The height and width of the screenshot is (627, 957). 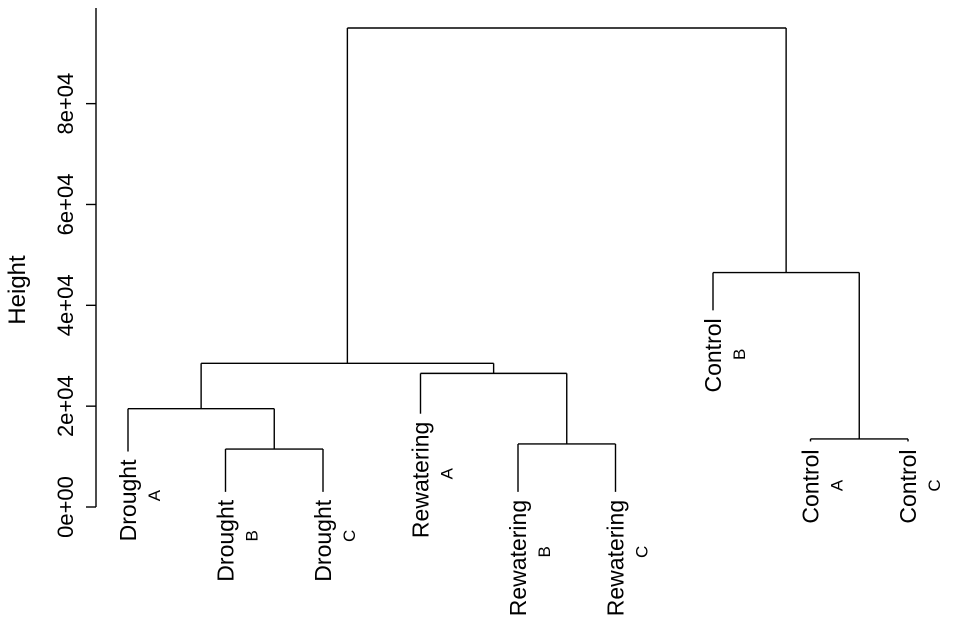 I want to click on y-tick-label: 2e+04, so click(x=65, y=406).